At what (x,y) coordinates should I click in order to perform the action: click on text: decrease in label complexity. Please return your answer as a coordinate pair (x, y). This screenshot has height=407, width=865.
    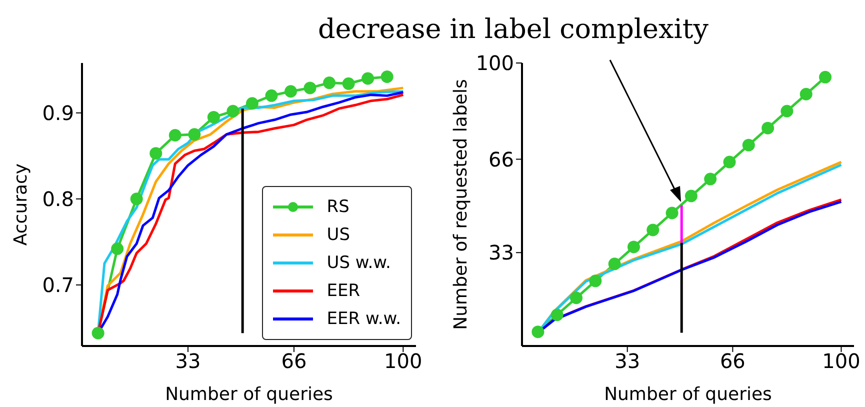
    Looking at the image, I should click on (513, 29).